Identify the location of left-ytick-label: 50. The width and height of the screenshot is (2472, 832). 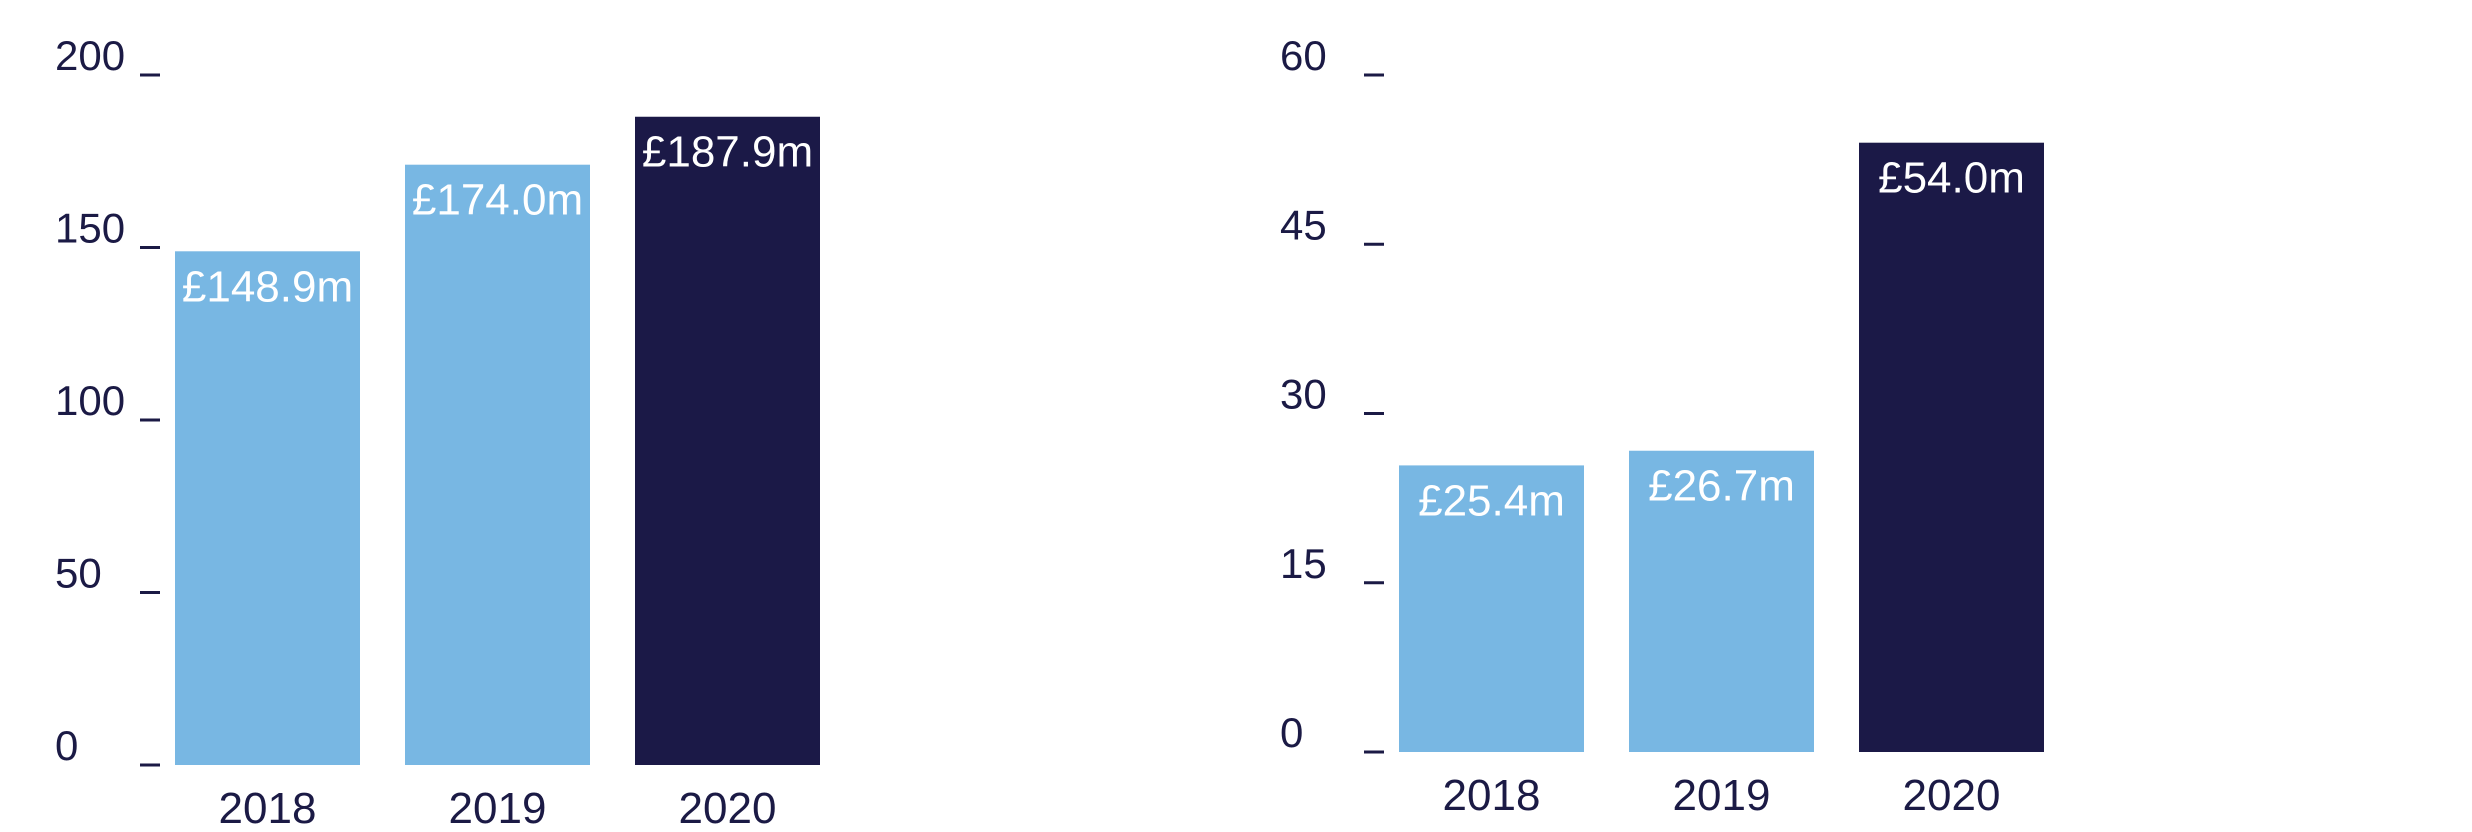
(78, 573).